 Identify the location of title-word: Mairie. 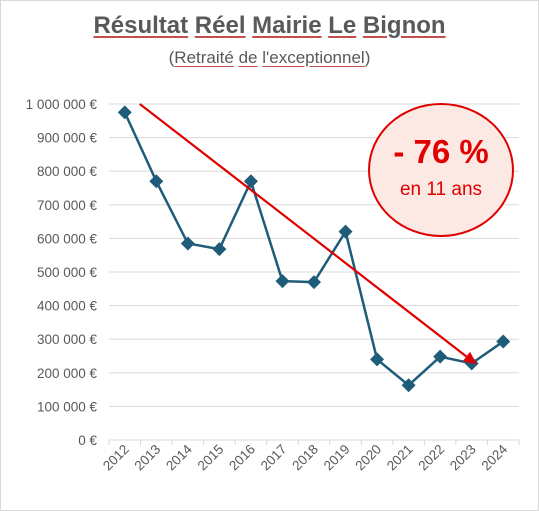
(287, 25).